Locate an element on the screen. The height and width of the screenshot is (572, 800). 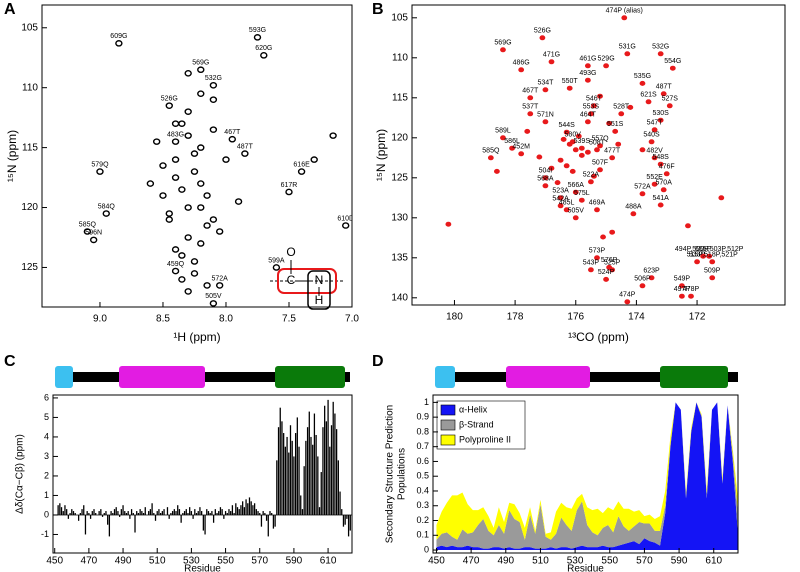
x-tick-label: 450 is located at coordinates (436, 561).